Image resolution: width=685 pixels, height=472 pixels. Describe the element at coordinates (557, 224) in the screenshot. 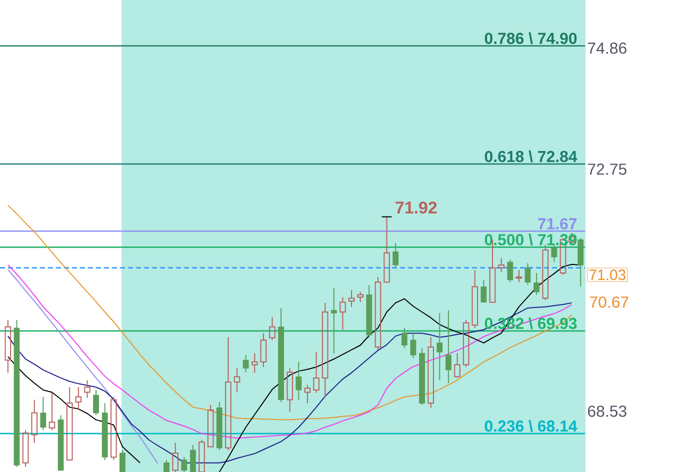

I see `ref-line-label: 71.67` at that location.